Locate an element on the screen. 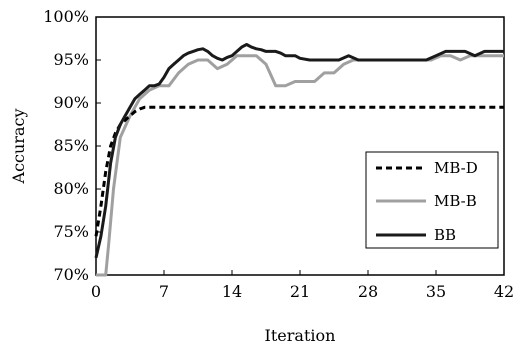  x-tick-label: 42 is located at coordinates (503, 291).